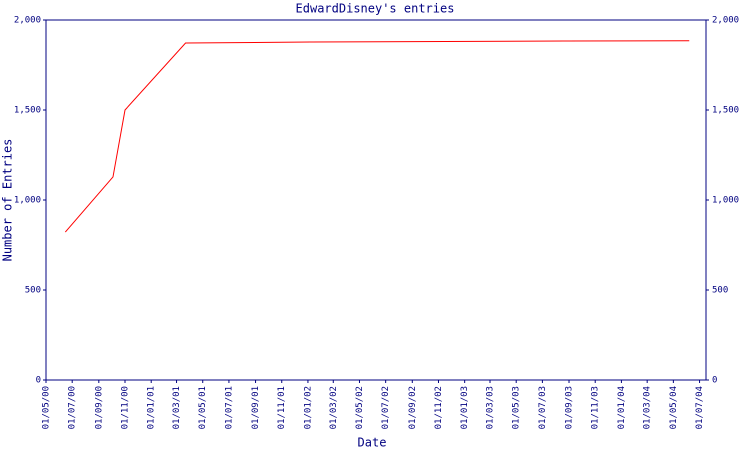 This screenshot has width=750, height=450. What do you see at coordinates (622, 407) in the screenshot?
I see `x-tick-label: 01/01/04` at bounding box center [622, 407].